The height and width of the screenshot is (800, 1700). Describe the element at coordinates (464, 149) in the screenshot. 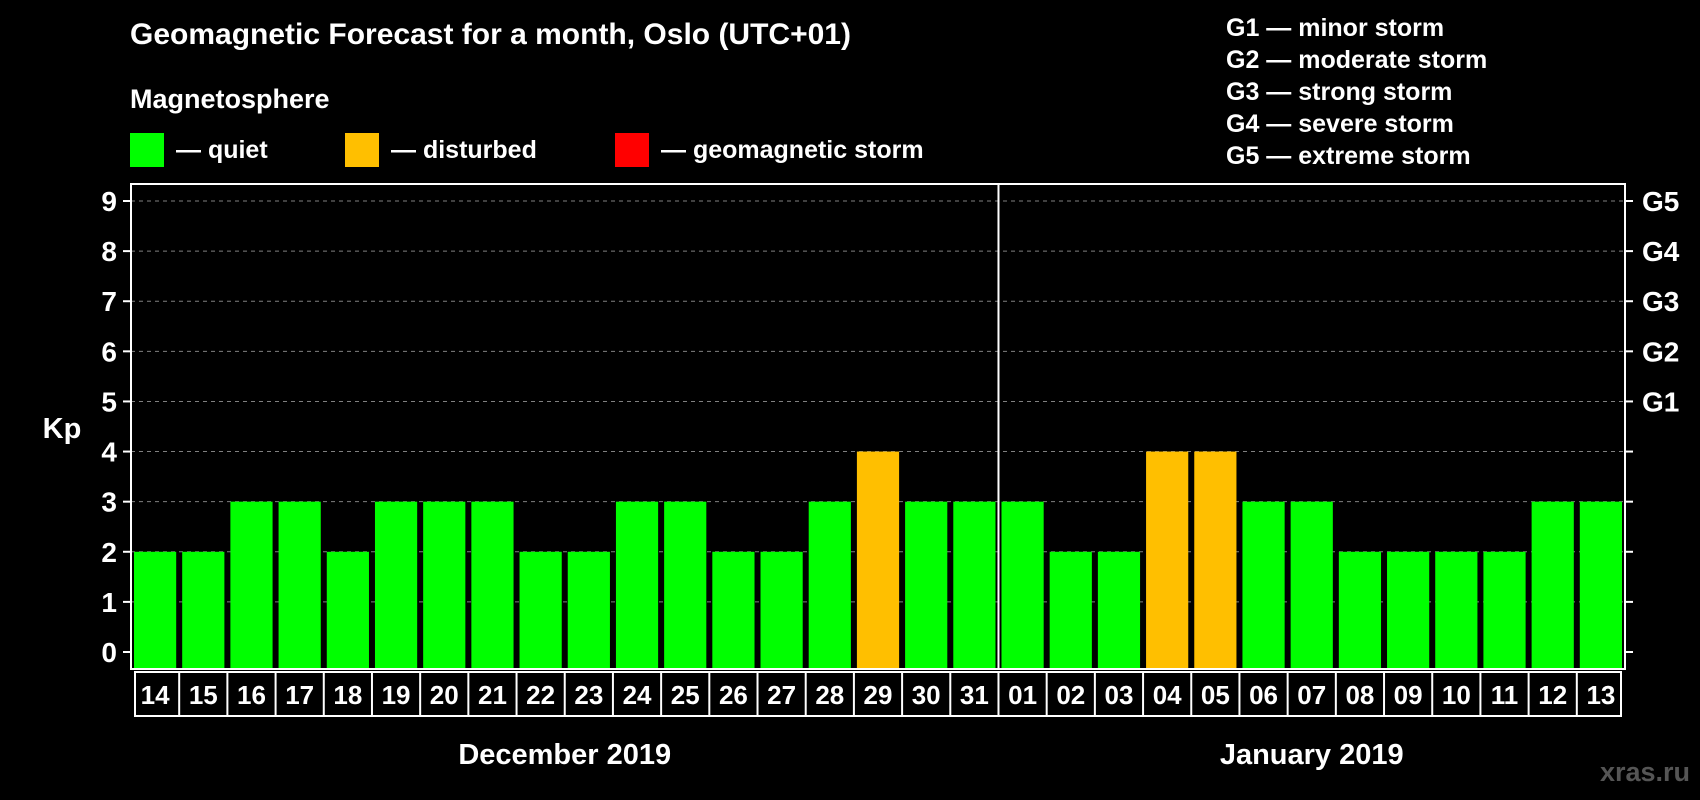

I see `legend-label-disturbed: — disturbed` at that location.